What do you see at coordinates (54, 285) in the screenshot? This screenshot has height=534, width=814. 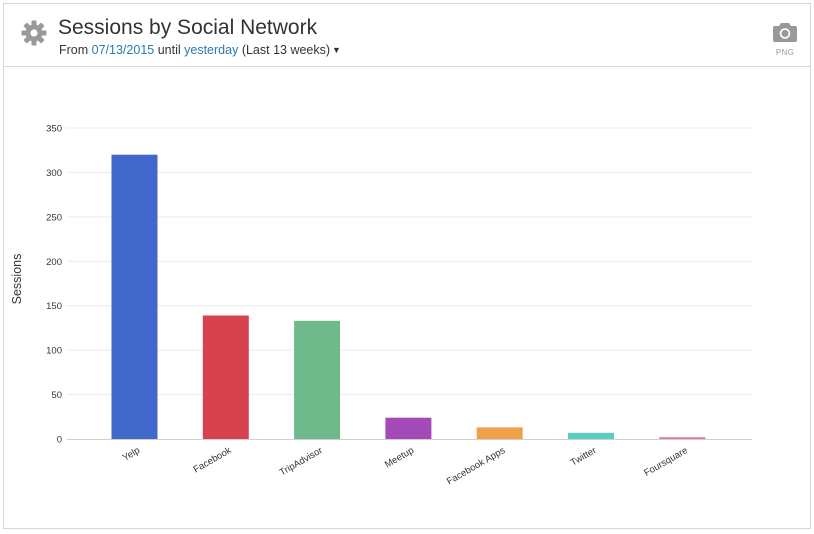 I see `y-axis-ticks: 0 50 100 150 200 250 300 350` at bounding box center [54, 285].